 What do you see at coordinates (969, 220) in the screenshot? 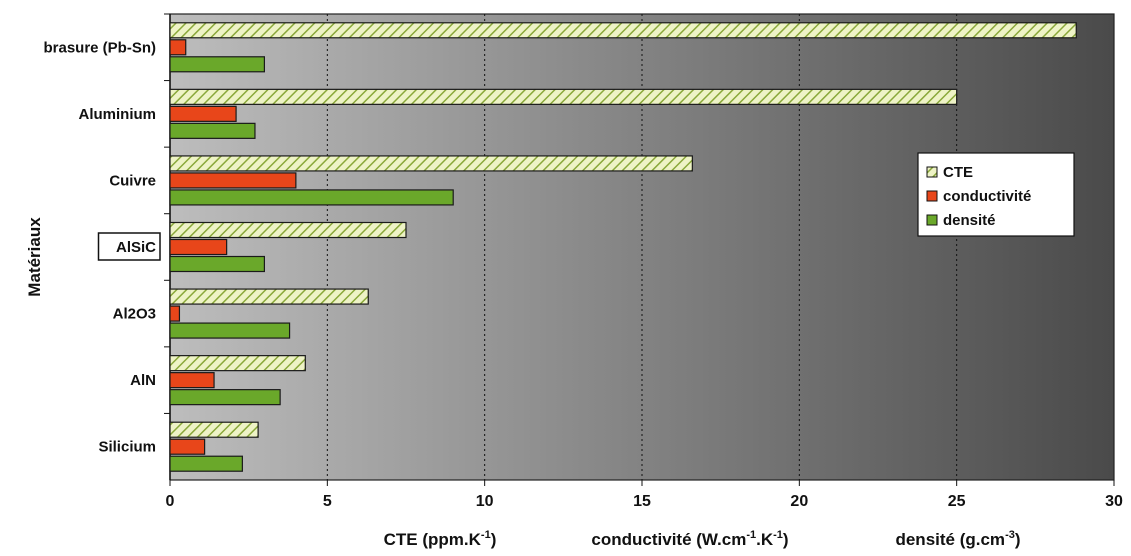
I see `legend-label: densité` at bounding box center [969, 220].